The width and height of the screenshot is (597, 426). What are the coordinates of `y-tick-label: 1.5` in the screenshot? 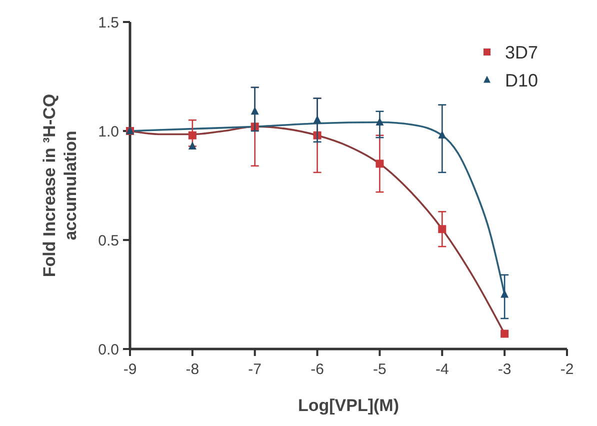 It's located at (108, 23).